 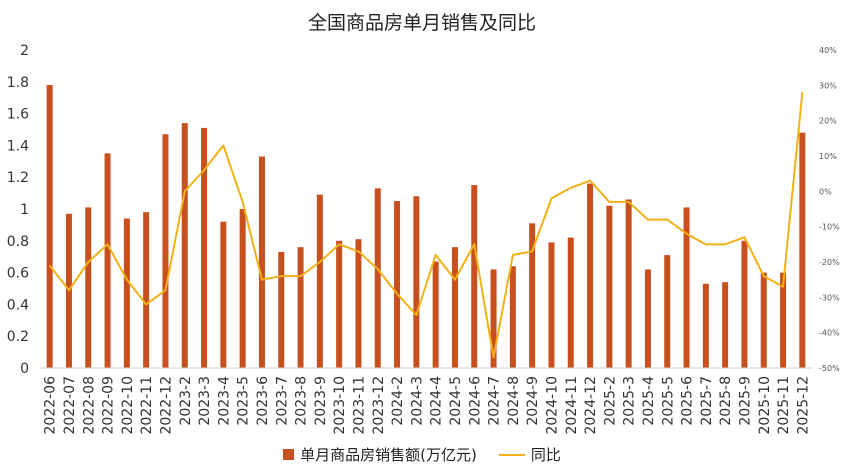 I want to click on left-tick-label: 0, so click(x=24, y=369).